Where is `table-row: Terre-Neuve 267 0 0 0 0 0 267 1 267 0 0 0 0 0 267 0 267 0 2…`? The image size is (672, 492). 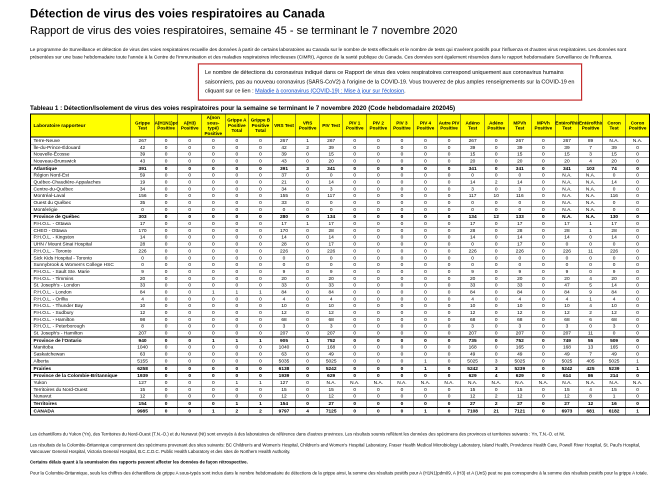
table-row: Terre-Neuve 267 0 0 0 0 0 267 1 267 0 0 0 0 0 267 0 267 0 2… is located at coordinates (340, 140).